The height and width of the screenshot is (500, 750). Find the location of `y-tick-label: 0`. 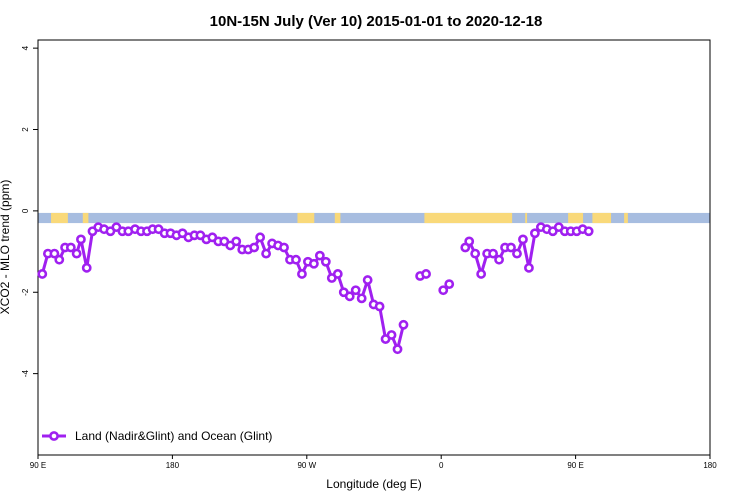

y-tick-label: 0 is located at coordinates (25, 210).